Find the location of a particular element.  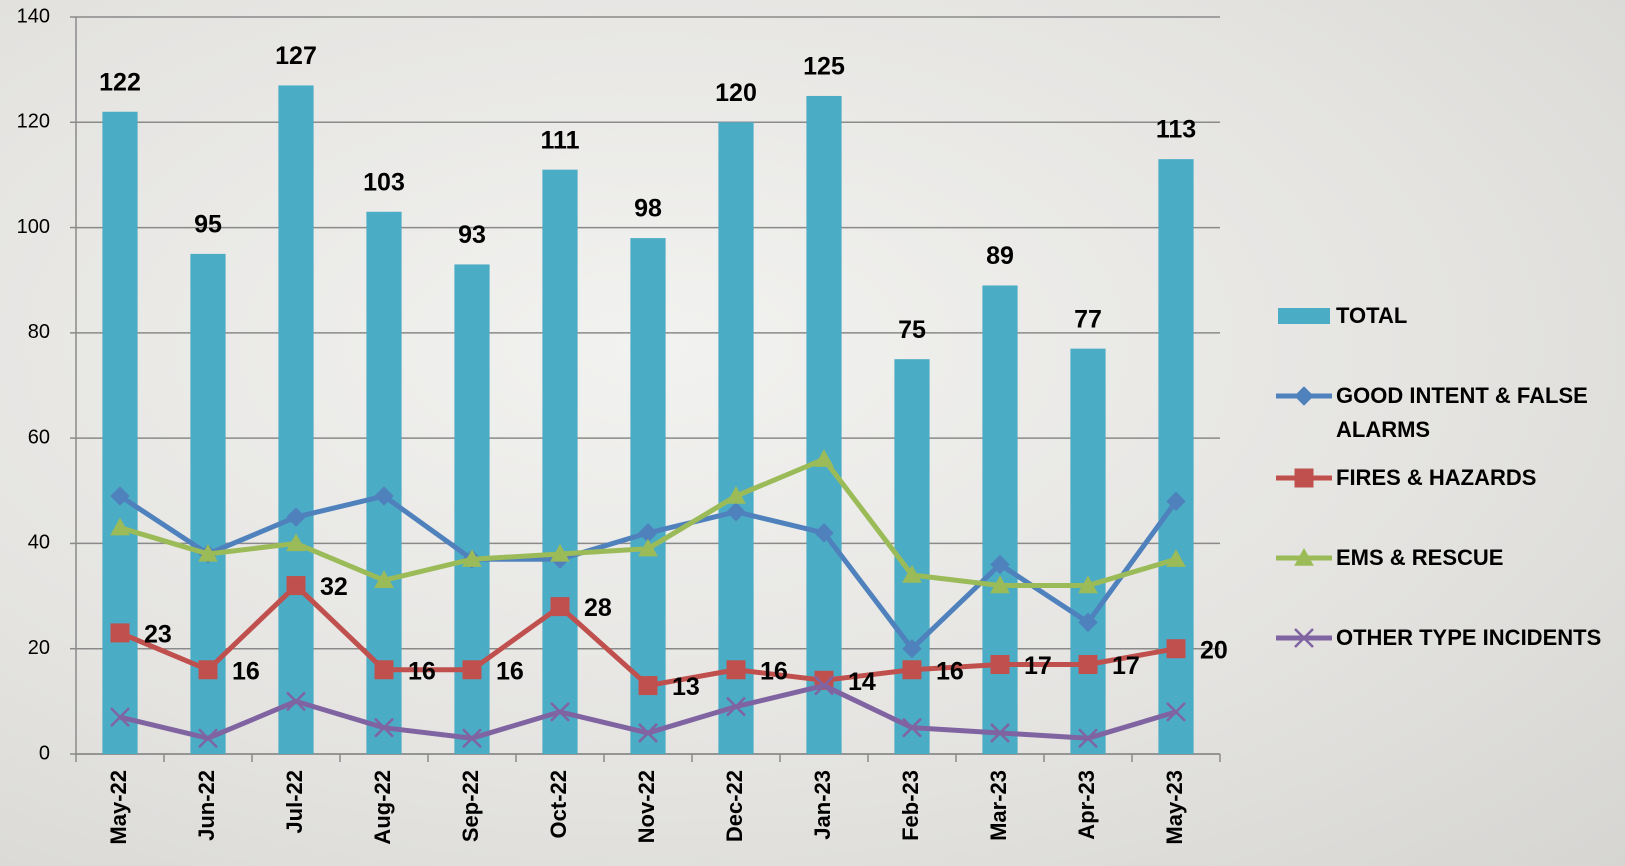

data-label: 75 is located at coordinates (912, 330).